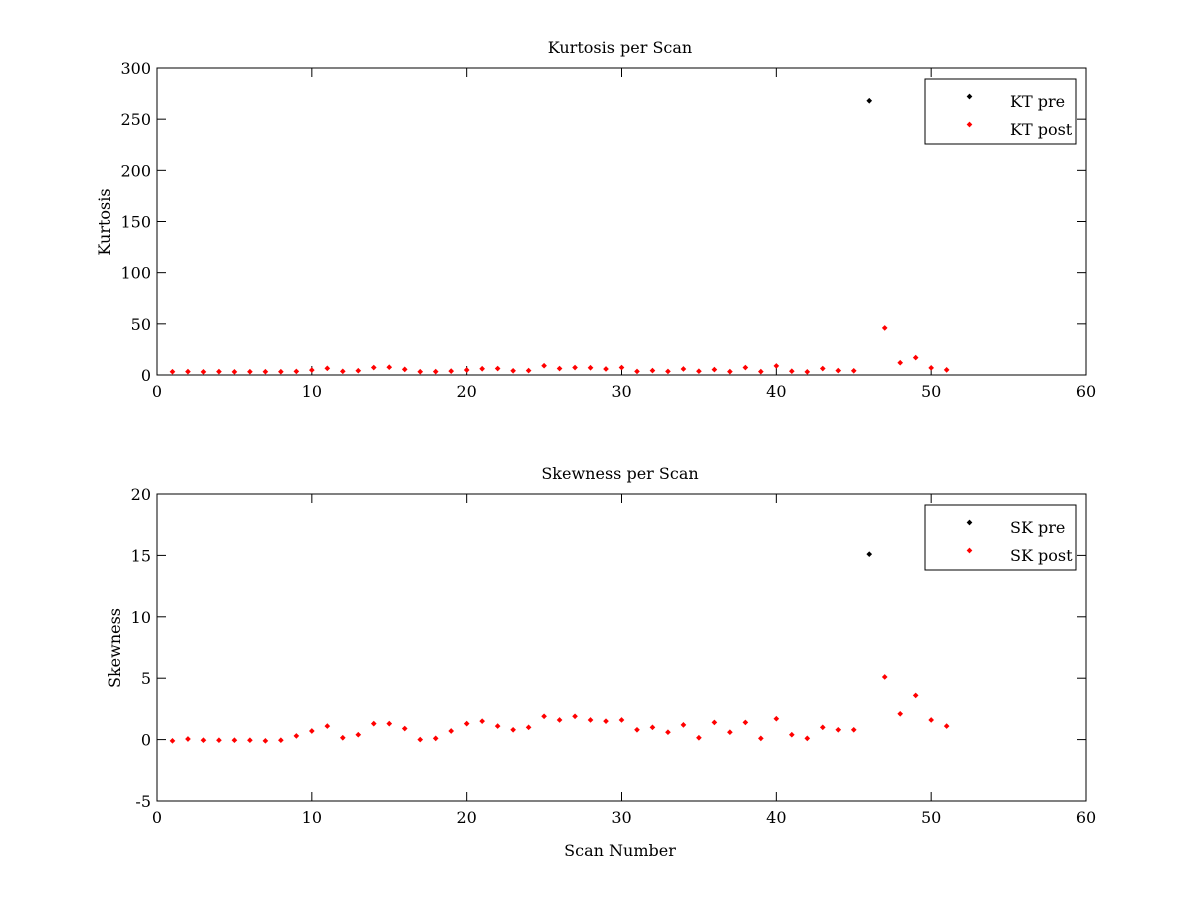 The height and width of the screenshot is (900, 1200). What do you see at coordinates (969, 124) in the screenshot?
I see `legend-marker-kt-post` at bounding box center [969, 124].